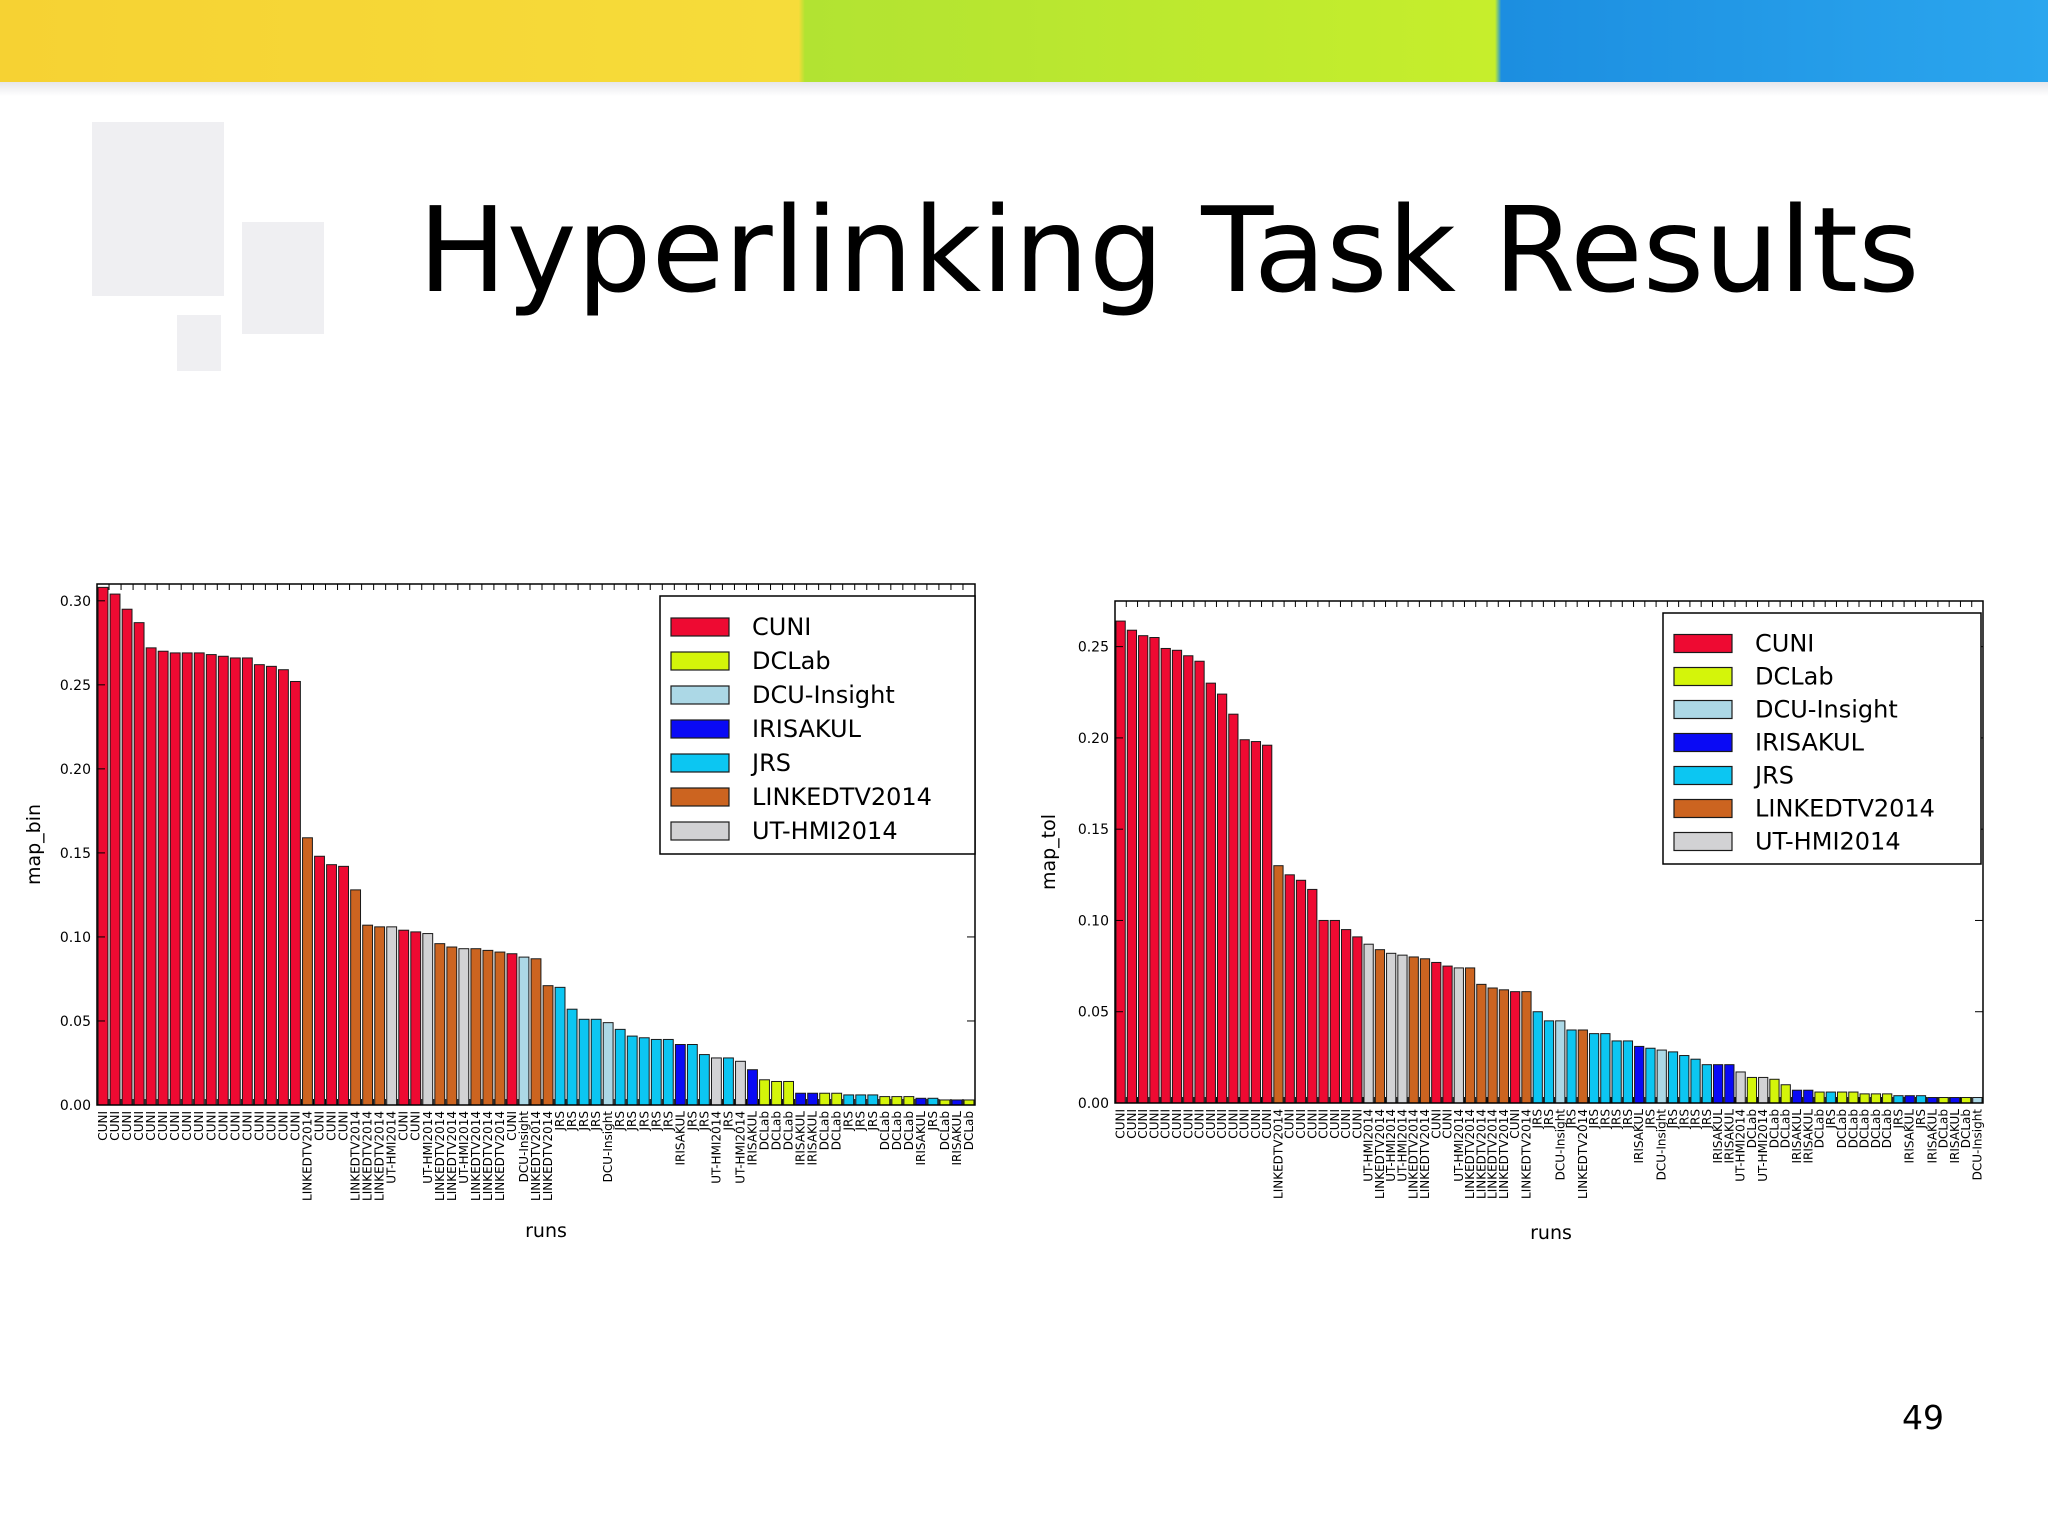  I want to click on legend-label: LINKEDTV2014, so click(842, 797).